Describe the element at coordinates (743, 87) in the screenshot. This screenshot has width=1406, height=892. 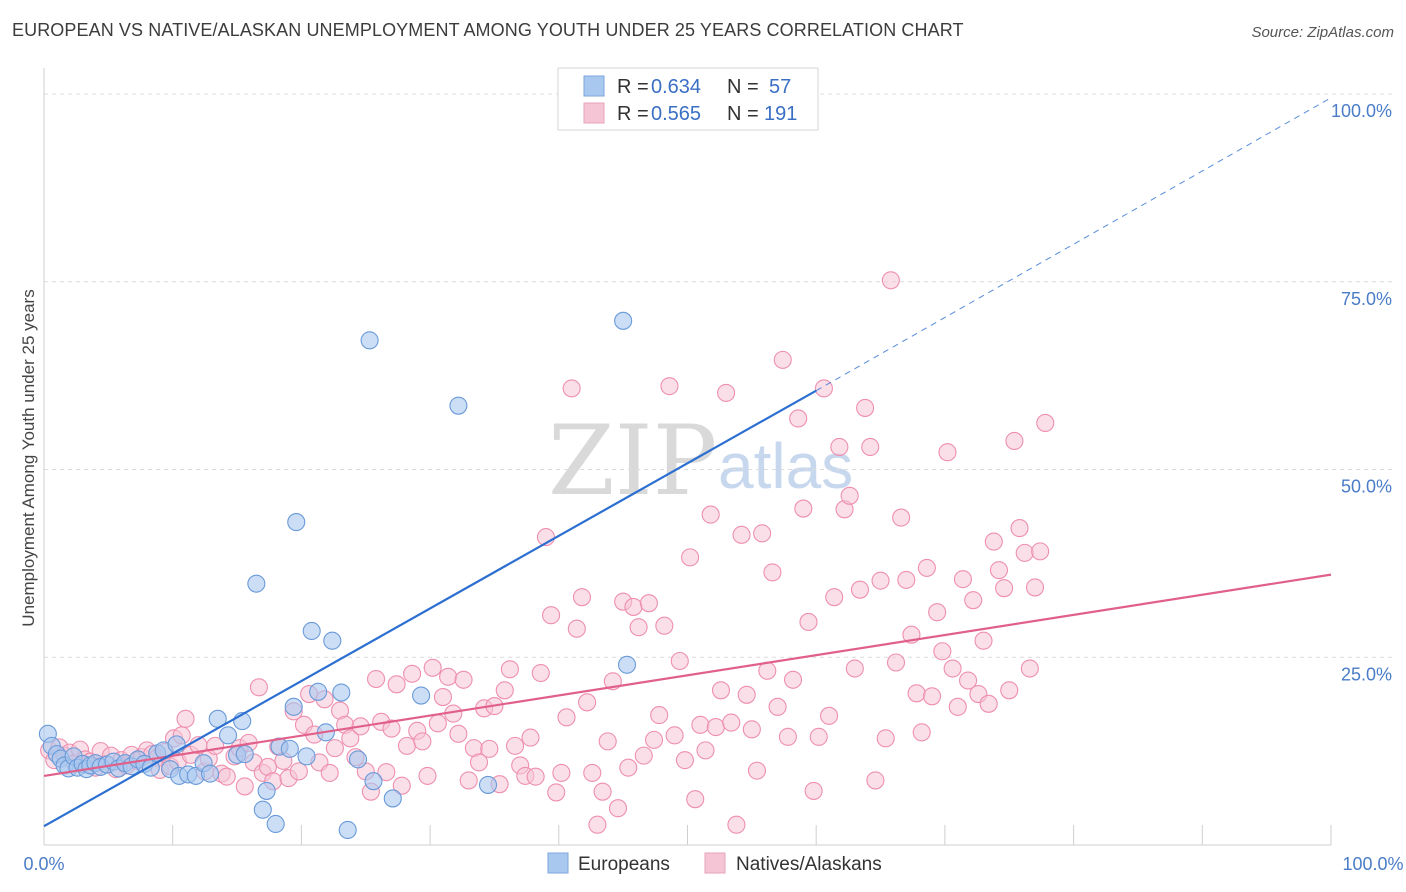
I see `legend-n-label-1: N =` at that location.